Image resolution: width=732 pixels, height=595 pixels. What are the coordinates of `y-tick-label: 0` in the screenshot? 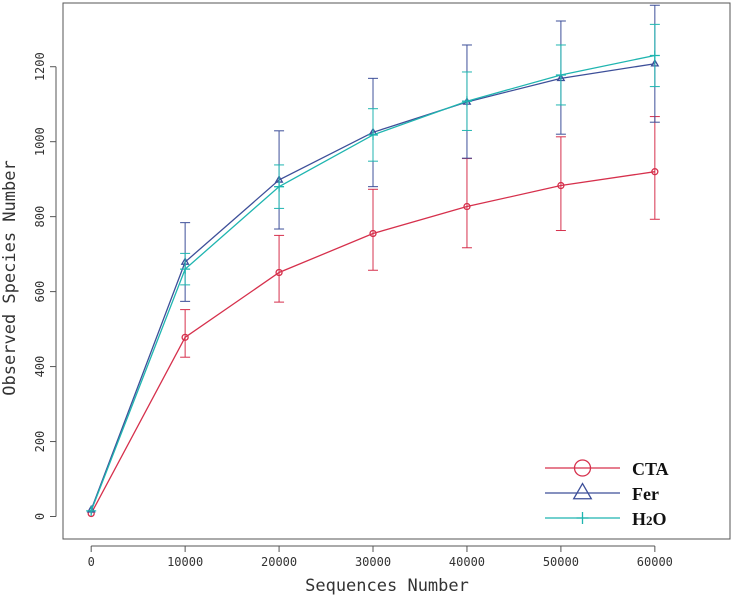 It's located at (40, 516).